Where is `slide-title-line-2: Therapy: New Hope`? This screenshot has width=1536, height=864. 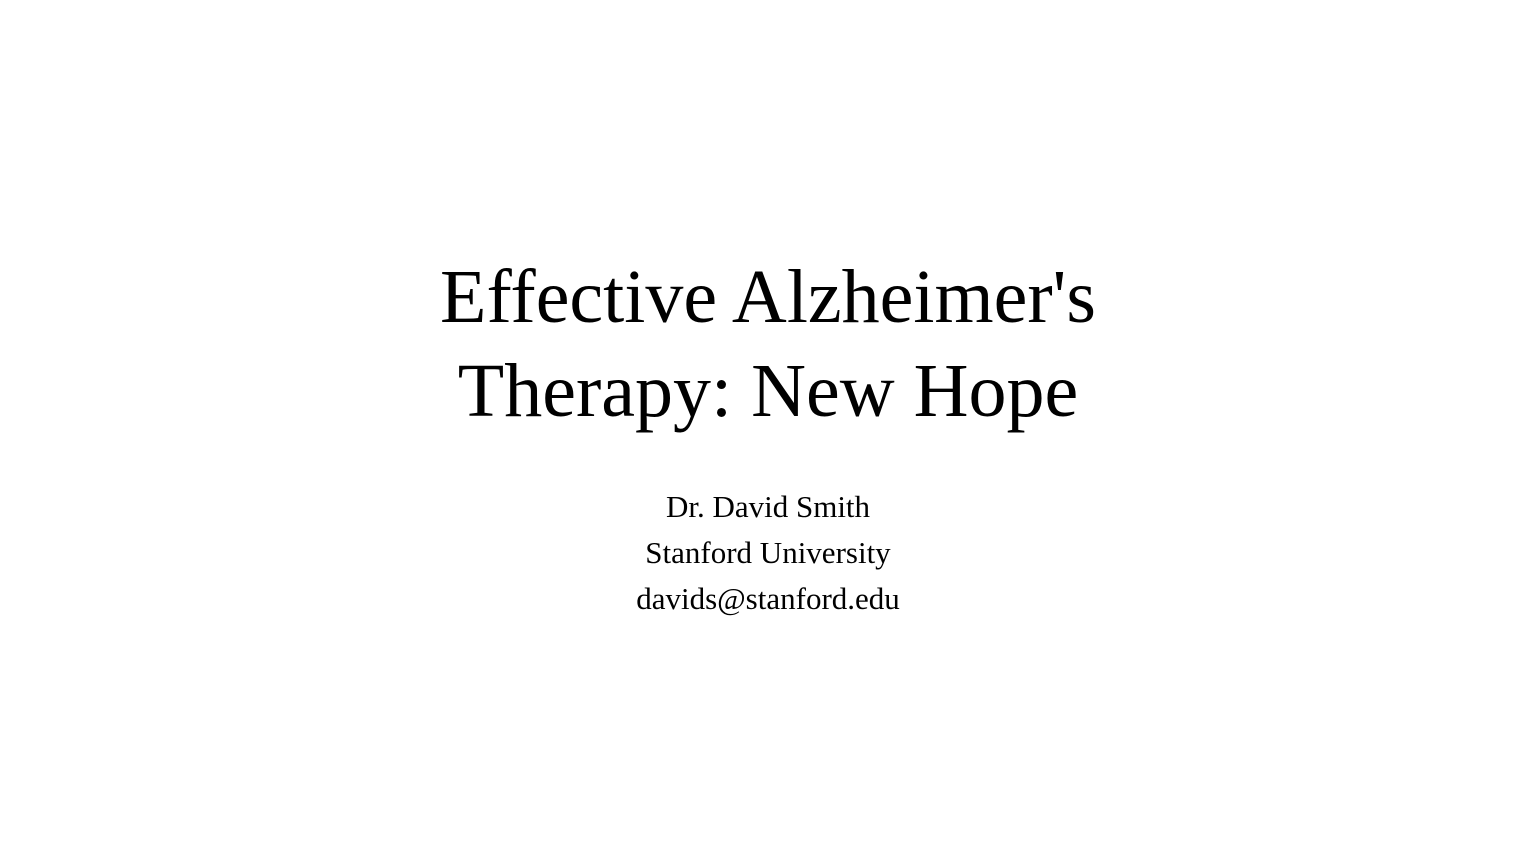
slide-title-line-2: Therapy: New Hope is located at coordinates (768, 391).